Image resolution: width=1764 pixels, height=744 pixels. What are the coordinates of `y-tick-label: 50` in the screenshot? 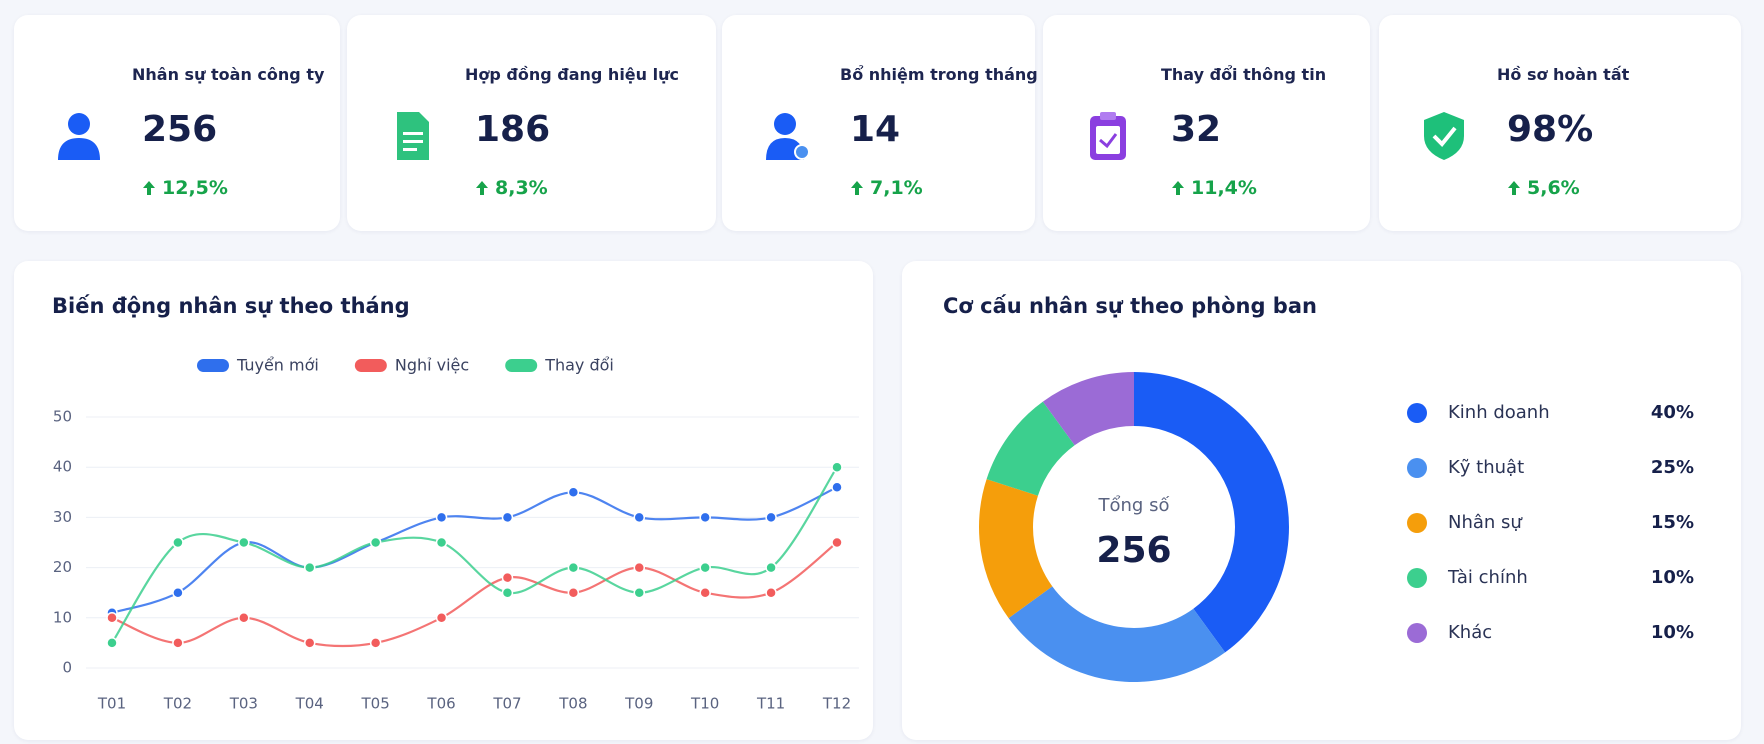 It's located at (62, 417).